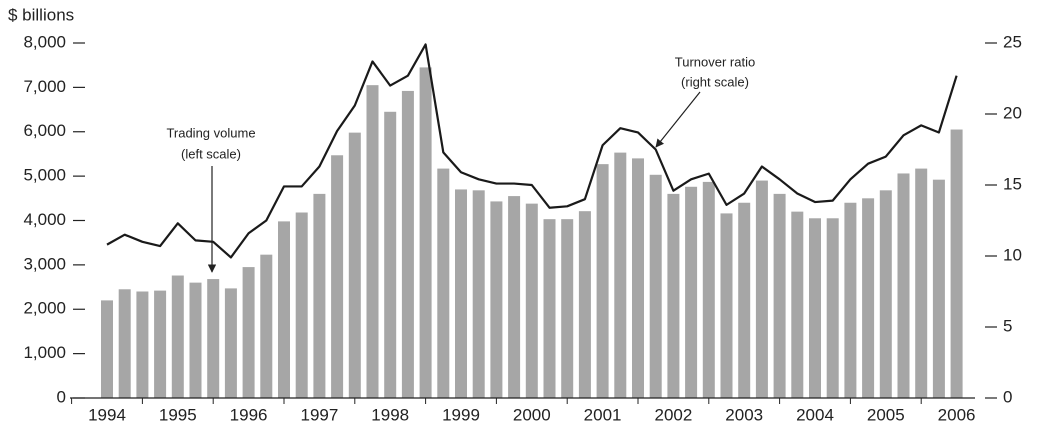 Image resolution: width=1042 pixels, height=430 pixels. I want to click on x-tick-label: 2006, so click(957, 414).